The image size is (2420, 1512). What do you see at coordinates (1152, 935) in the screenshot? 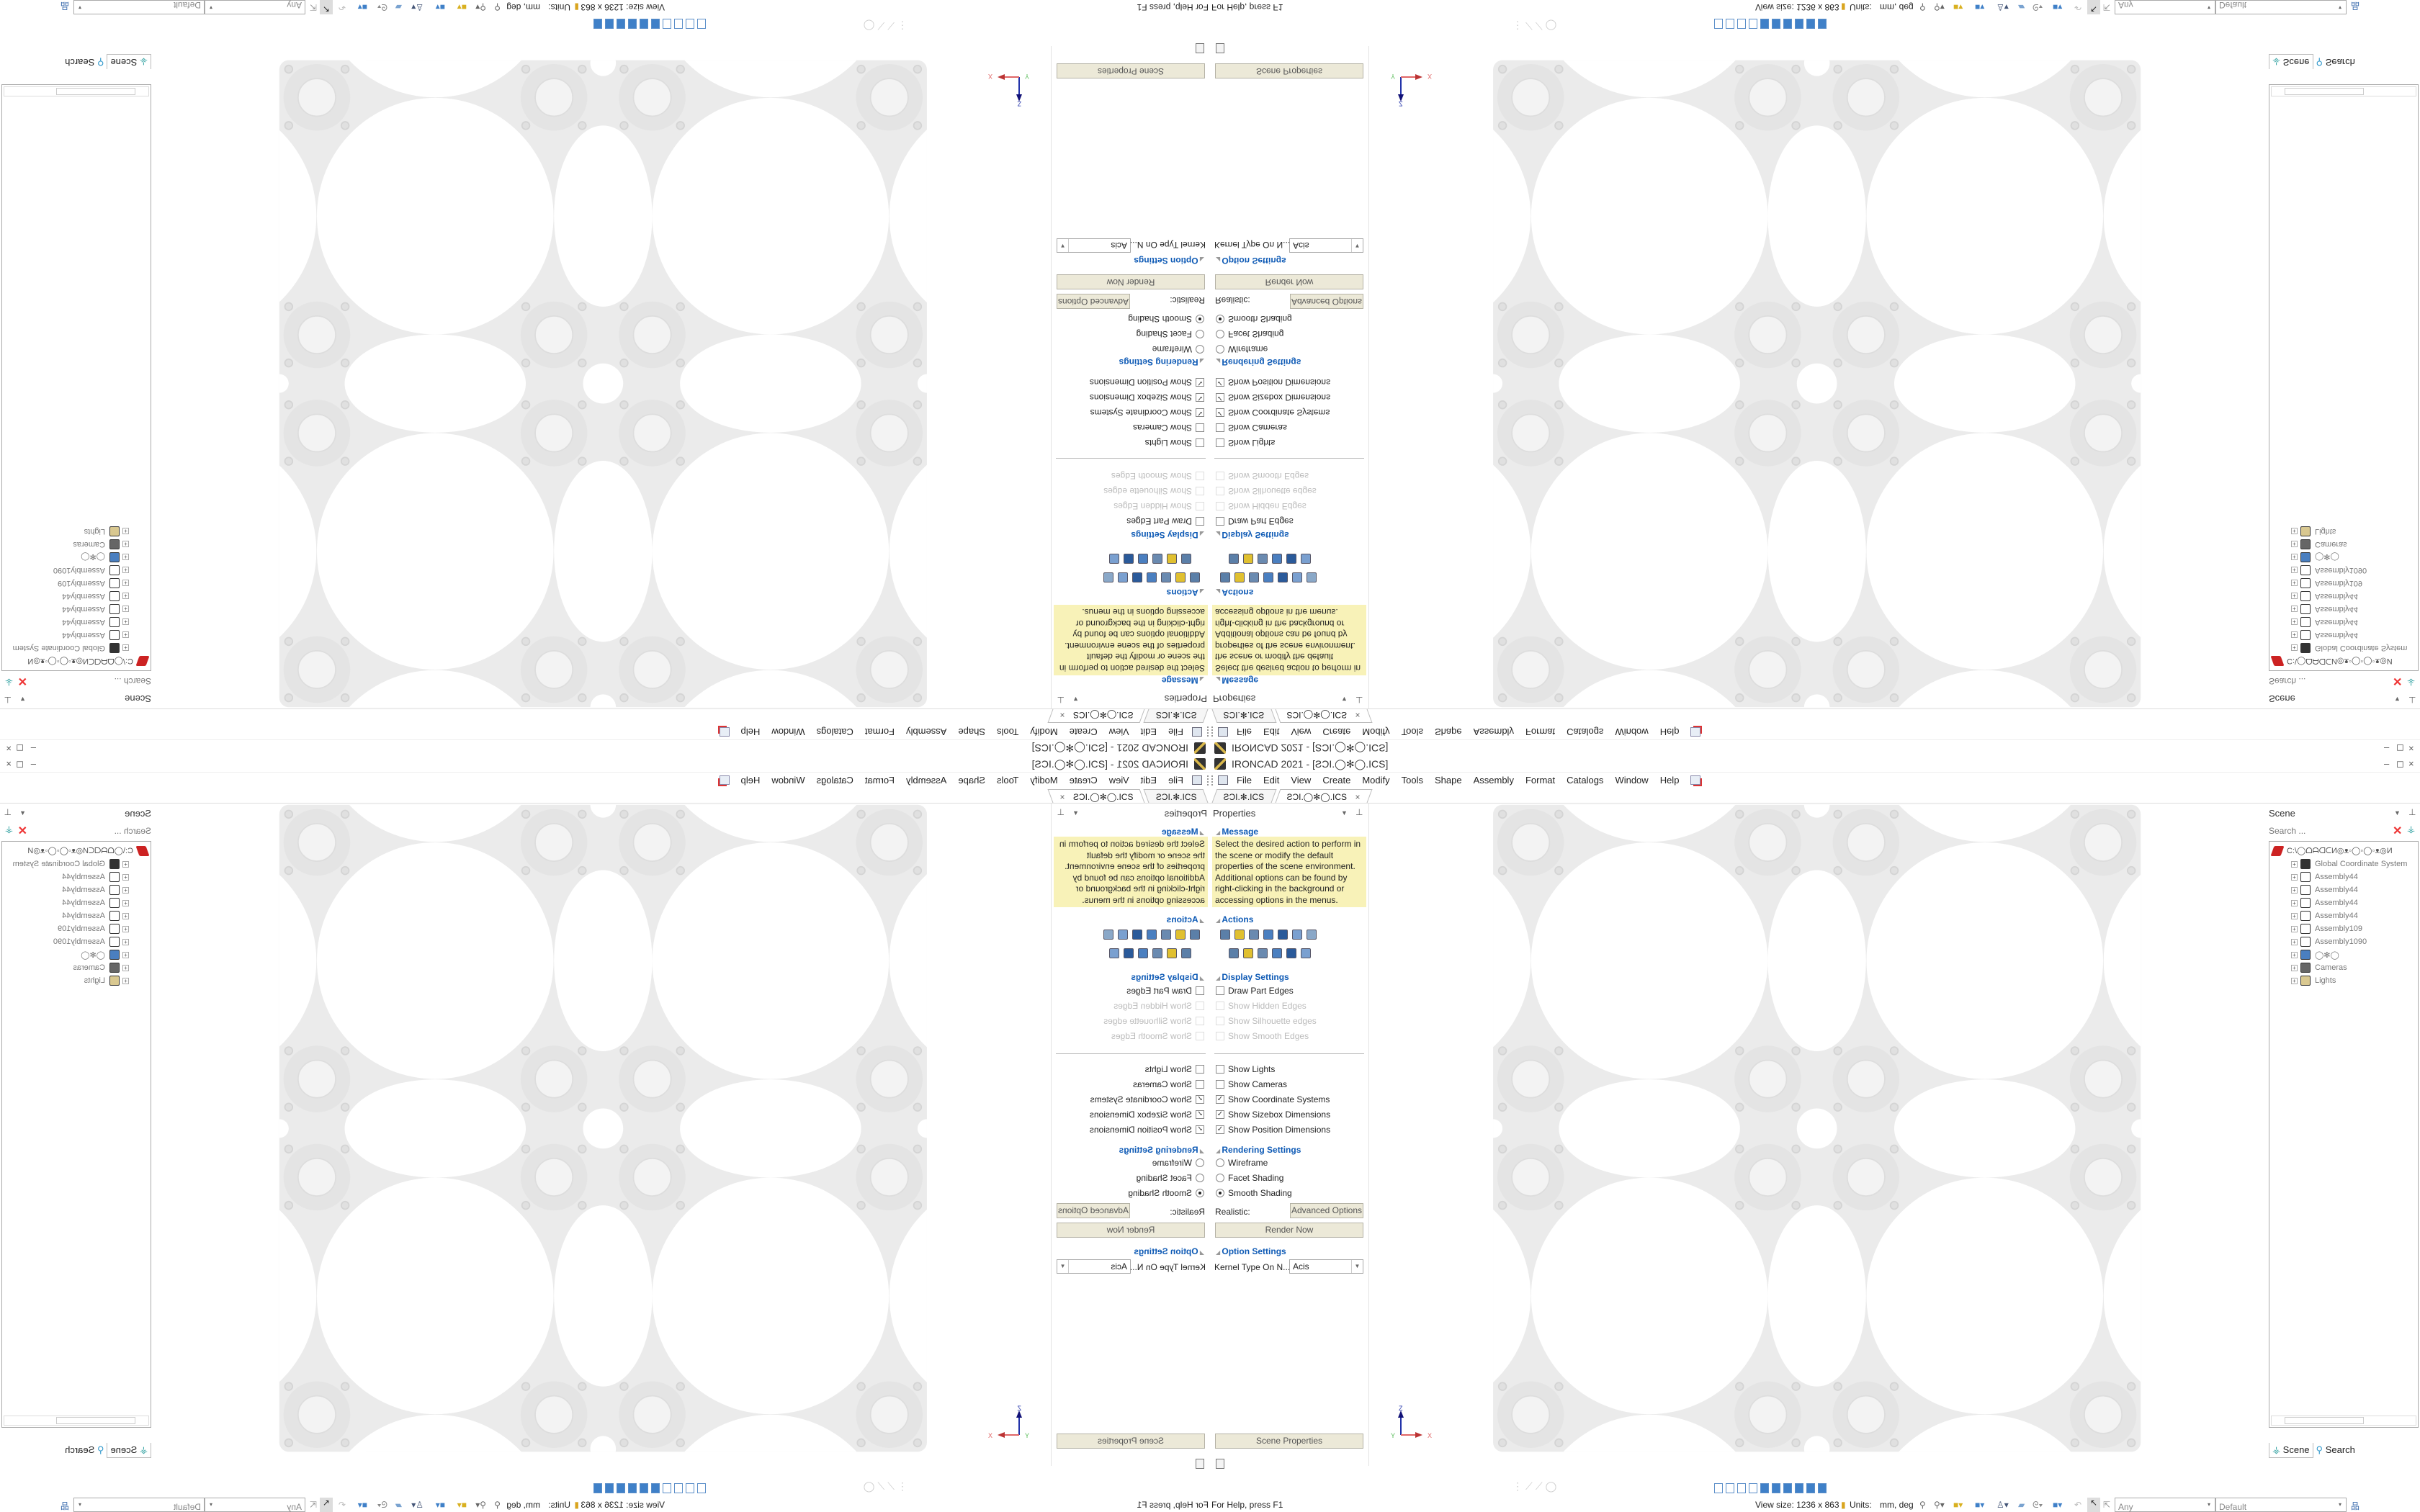
I see `shape-icon` at bounding box center [1152, 935].